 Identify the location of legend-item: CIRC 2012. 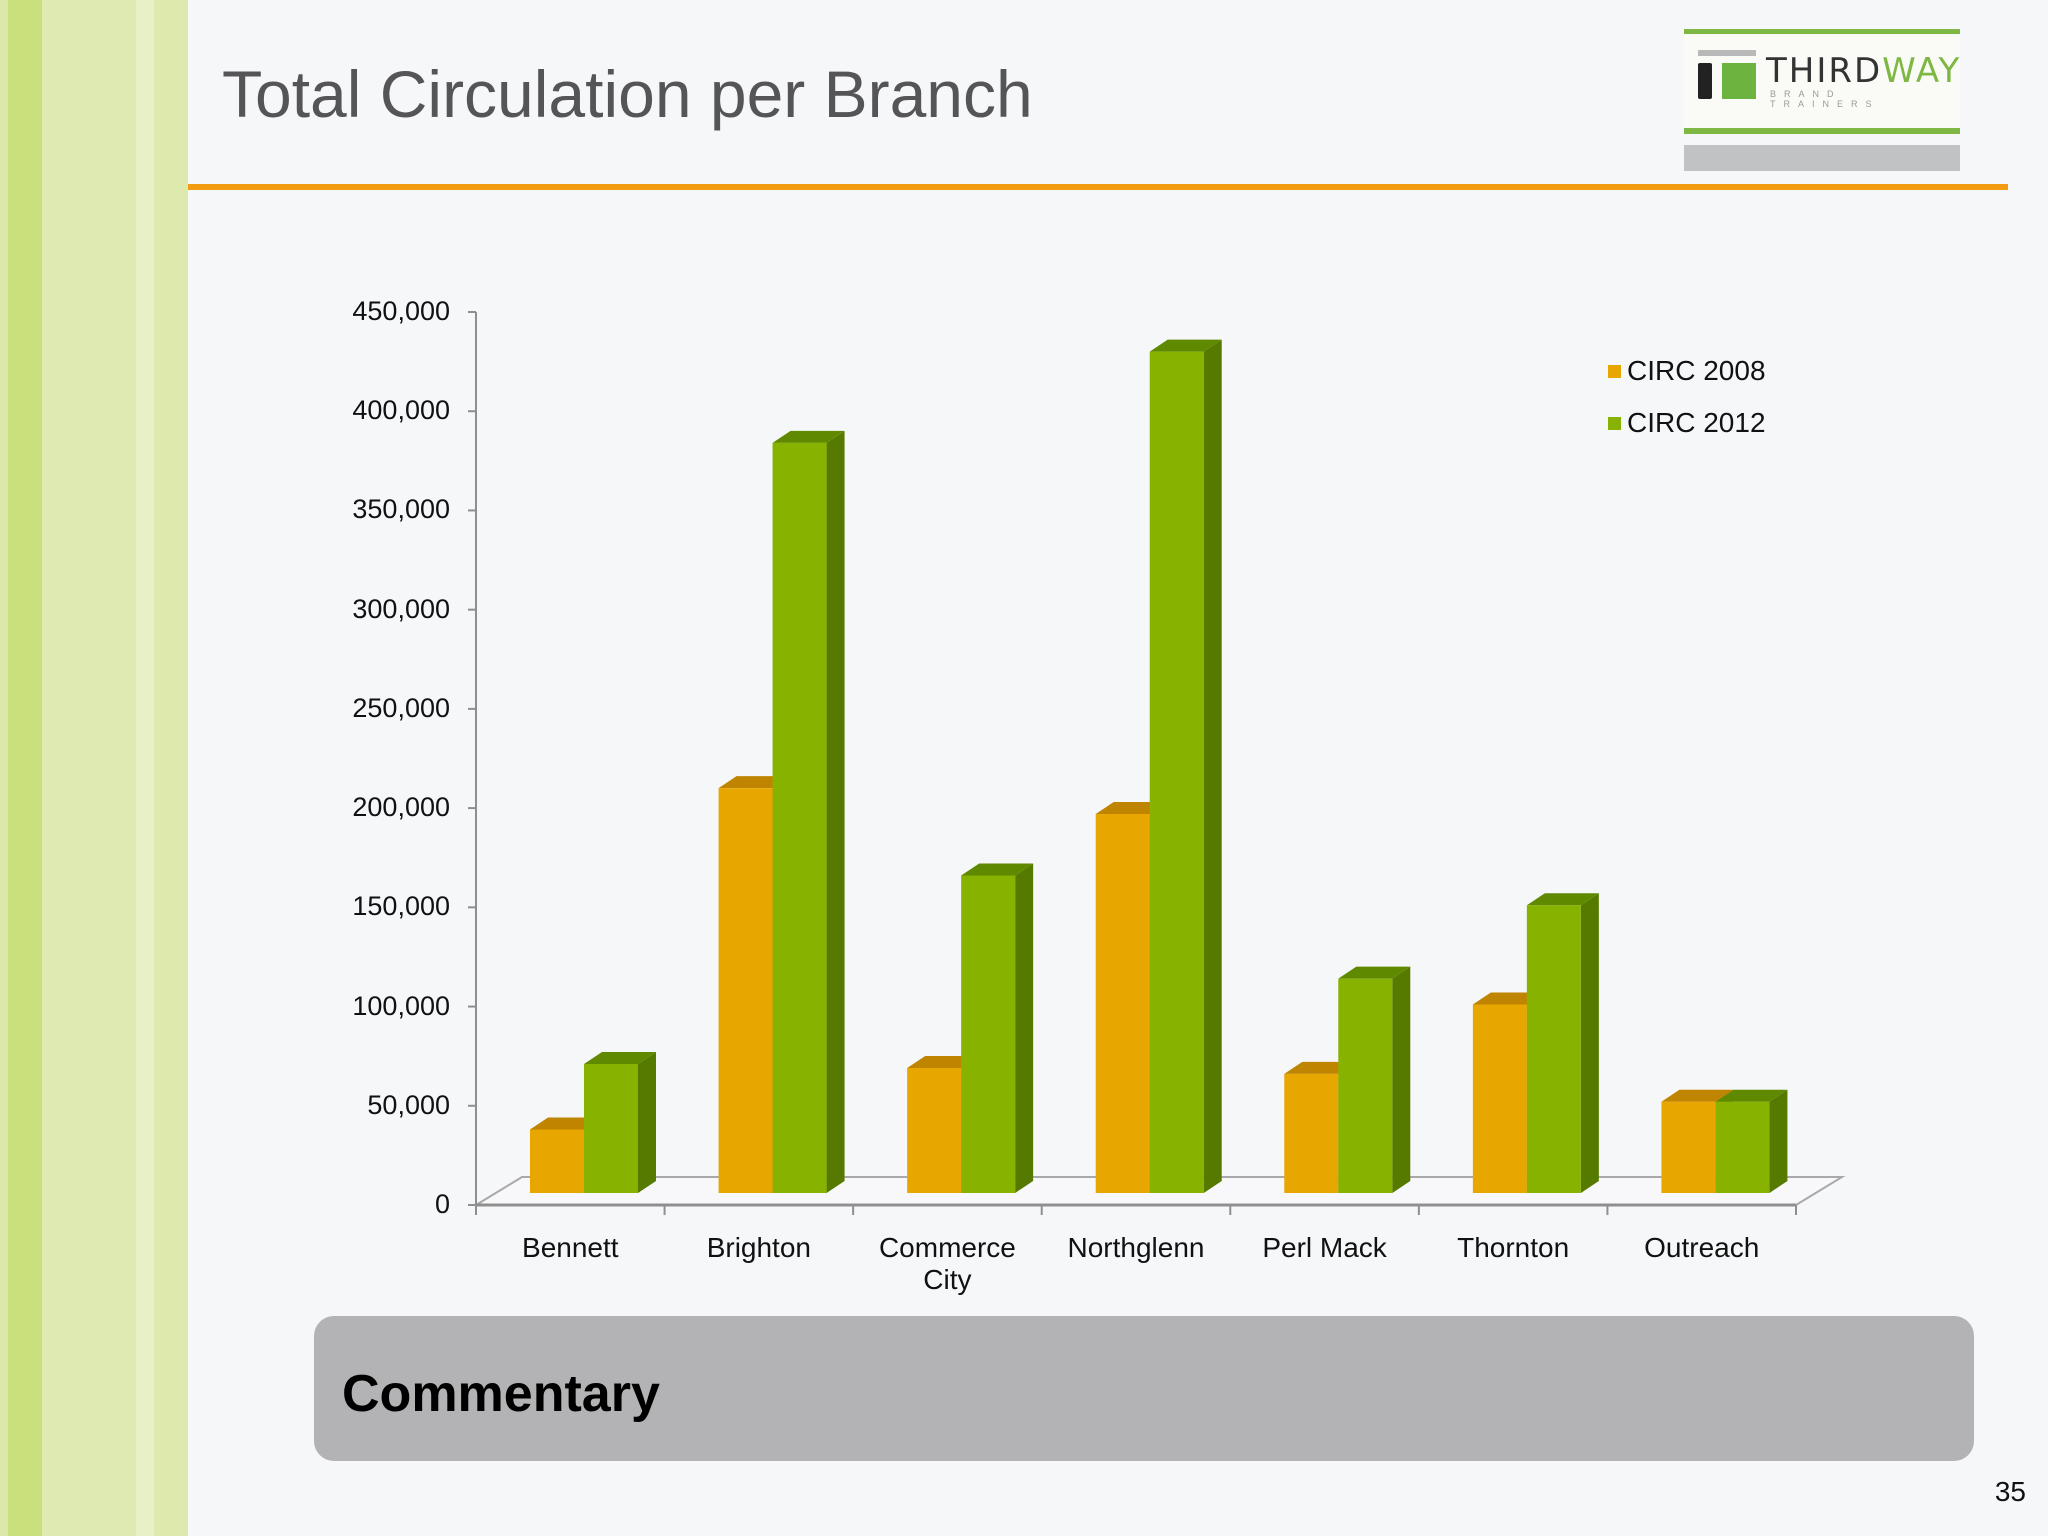
(1687, 423).